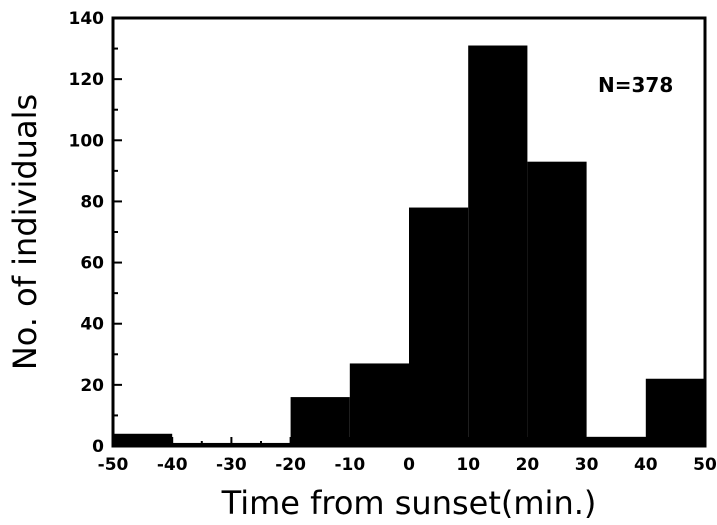 The width and height of the screenshot is (717, 525). I want to click on x-tick-label-9: 40, so click(646, 465).